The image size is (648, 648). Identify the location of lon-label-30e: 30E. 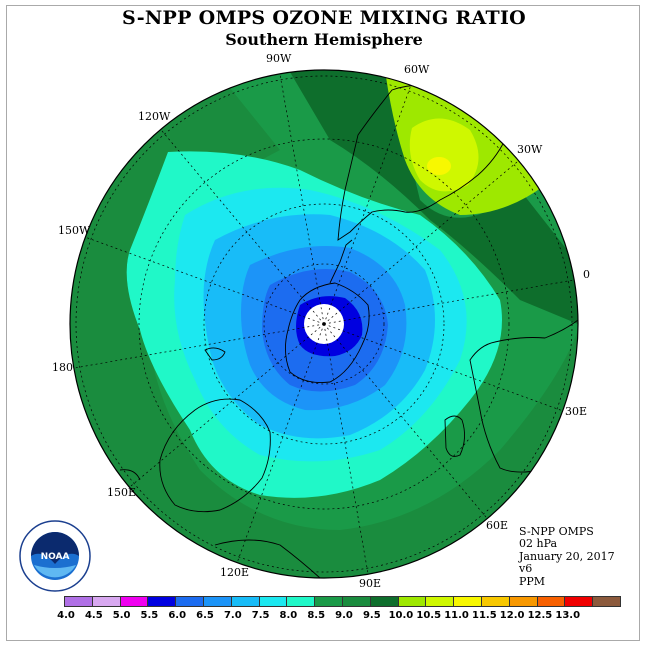
(576, 411).